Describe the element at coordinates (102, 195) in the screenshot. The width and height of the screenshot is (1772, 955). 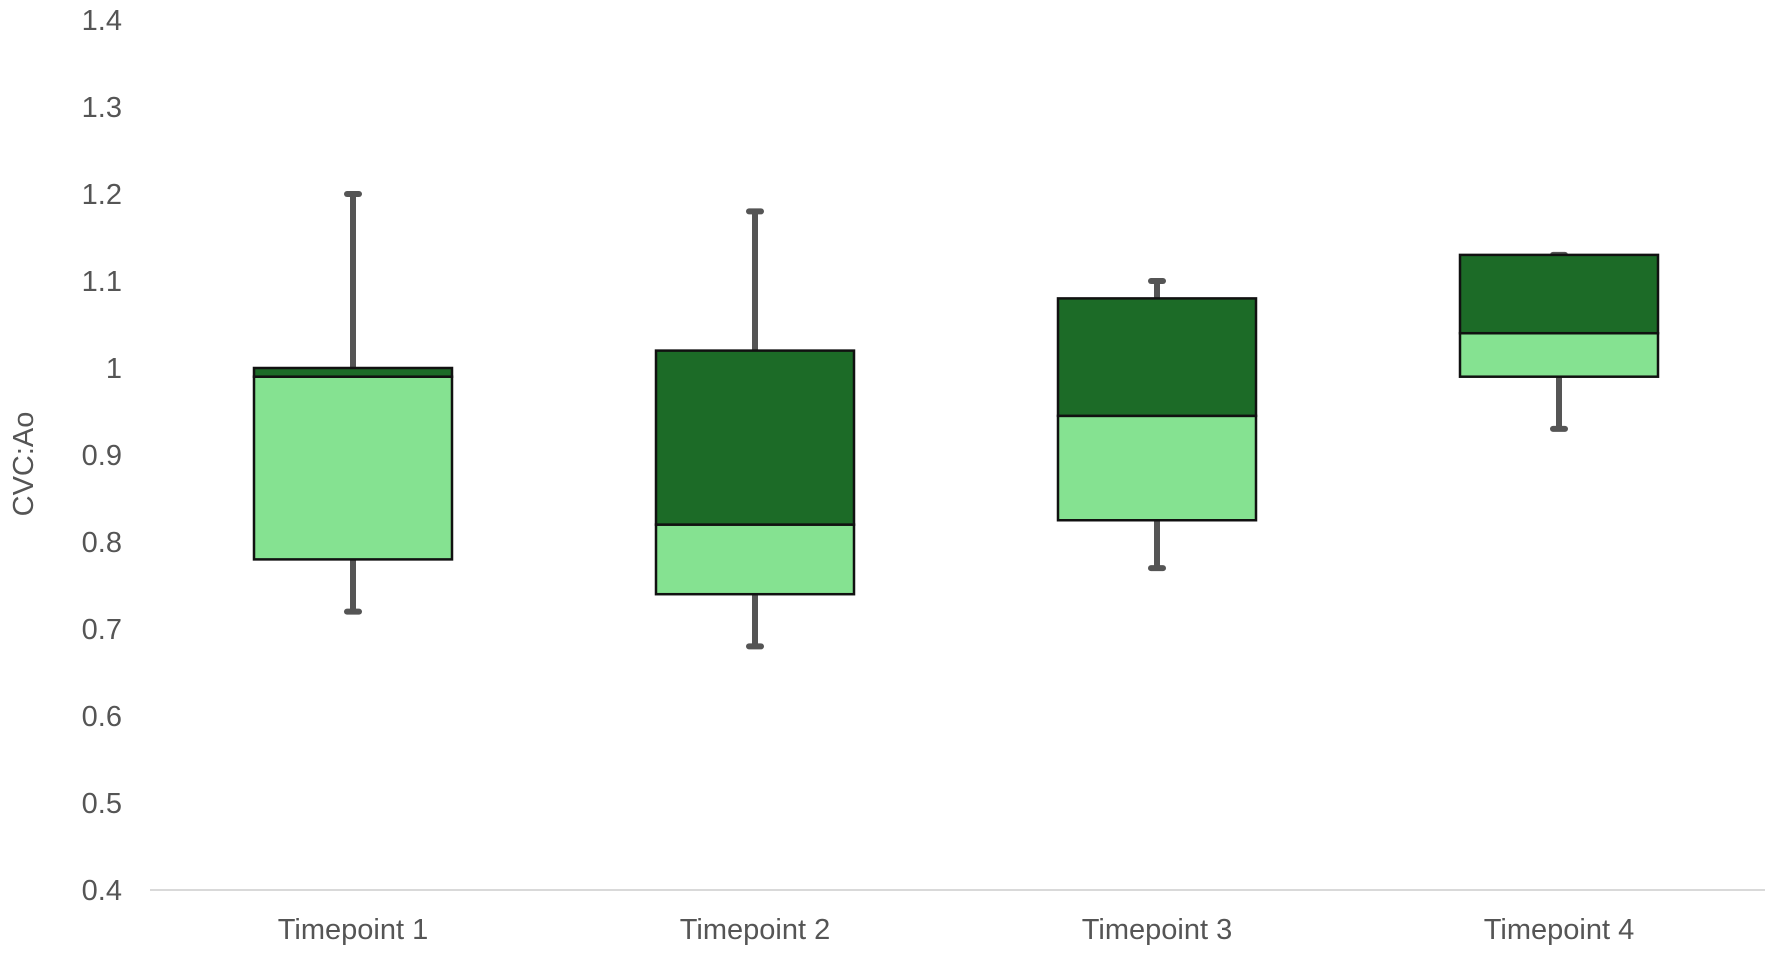
I see `y-tick-label: 1.2` at that location.